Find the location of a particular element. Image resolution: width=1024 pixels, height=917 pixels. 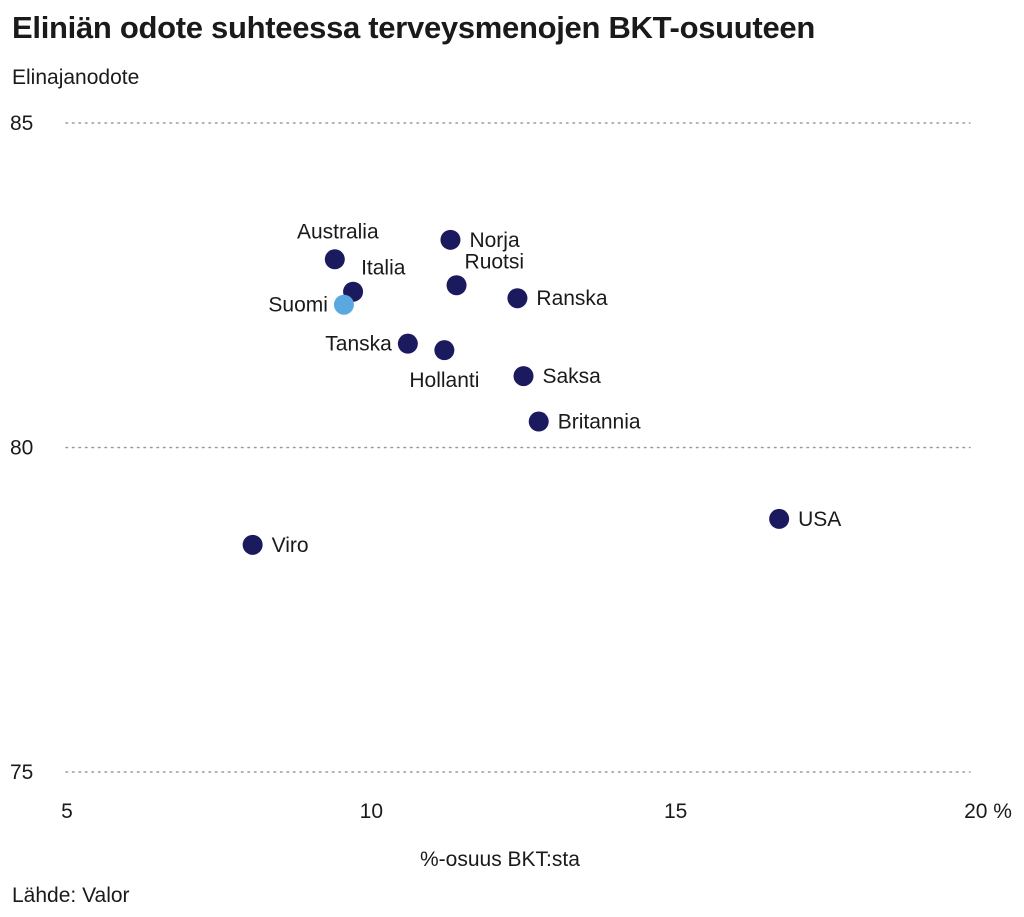

data-label-italia: Italia is located at coordinates (383, 268).